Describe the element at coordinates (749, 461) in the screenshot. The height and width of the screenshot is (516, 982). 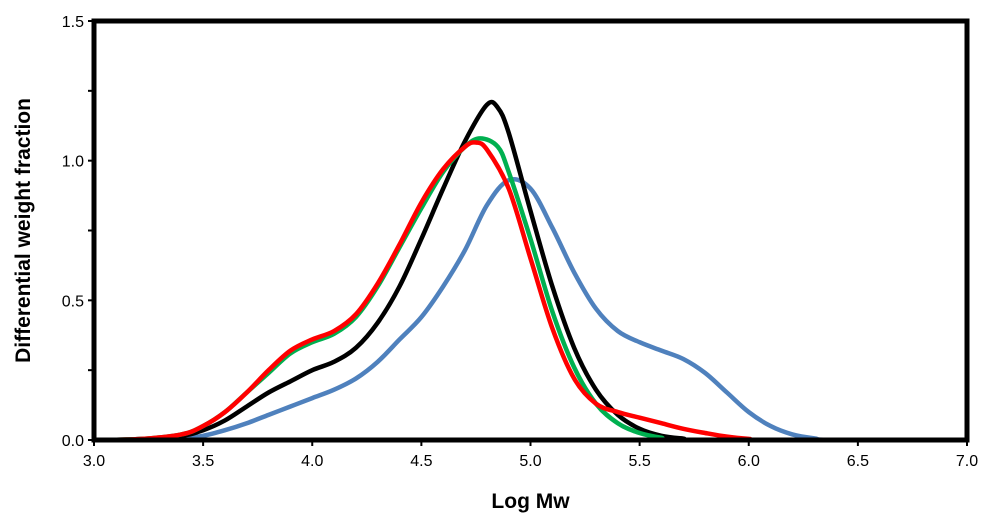
I see `x-tick-label: 6.0` at that location.